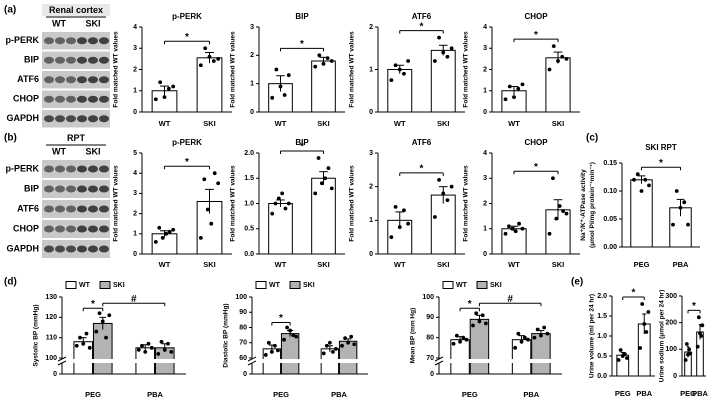 Image resolution: width=709 pixels, height=402 pixels. Describe the element at coordinates (31, 188) in the screenshot. I see `blot-row-label: BIP` at that location.